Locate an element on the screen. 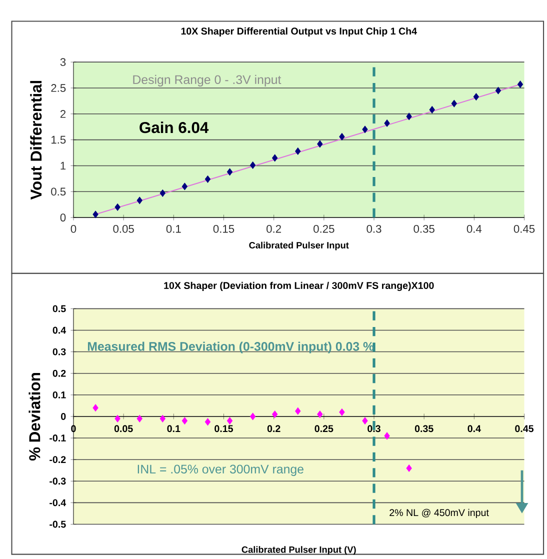 The width and height of the screenshot is (547, 559). chart-title: 10X Shaper (Deviation from Linear / 300mV FS range)X100 is located at coordinates (299, 286).